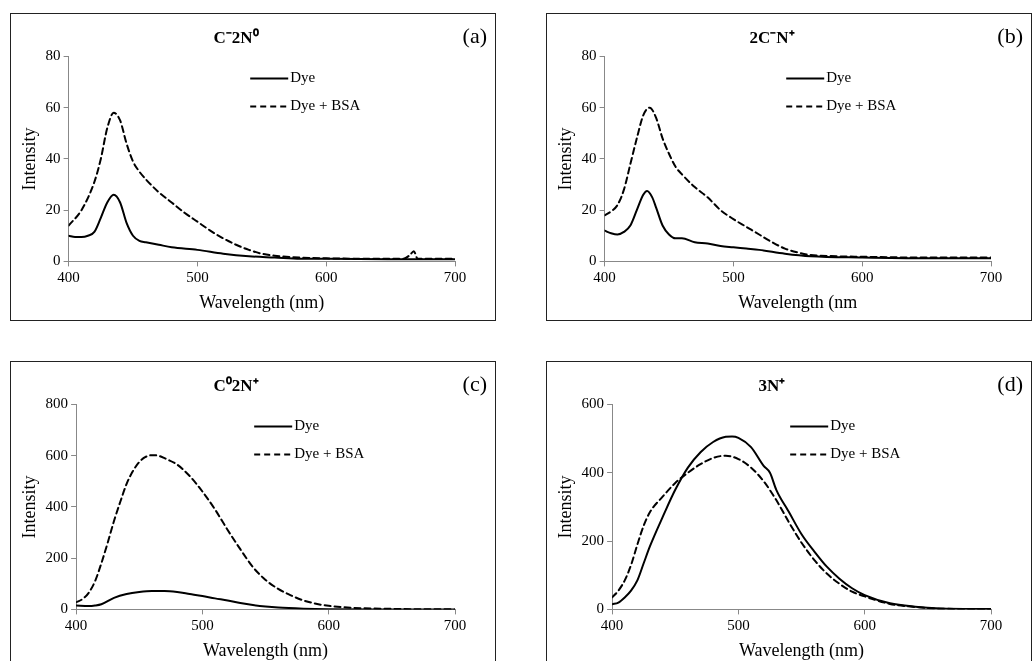 The image size is (1032, 661). What do you see at coordinates (57, 403) in the screenshot?
I see `y-tick-label: 800` at bounding box center [57, 403].